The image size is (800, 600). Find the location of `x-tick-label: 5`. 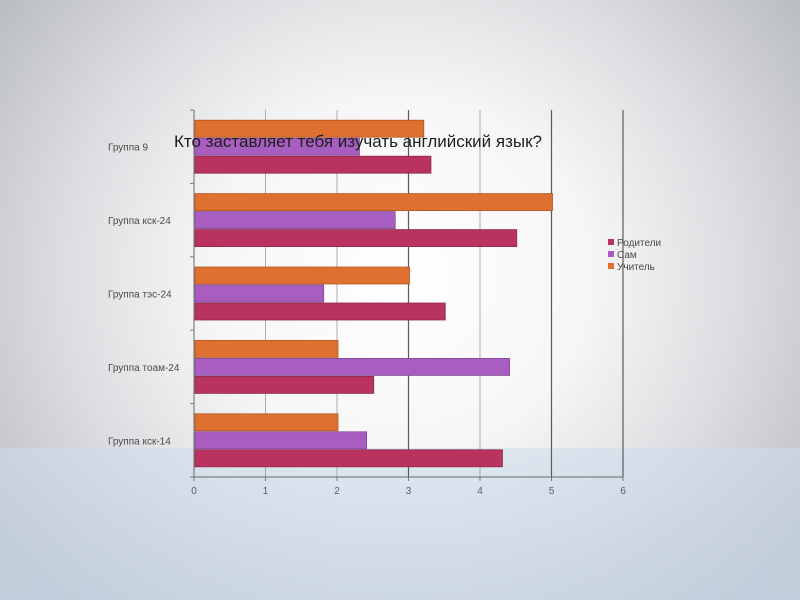

x-tick-label: 5 is located at coordinates (552, 491).